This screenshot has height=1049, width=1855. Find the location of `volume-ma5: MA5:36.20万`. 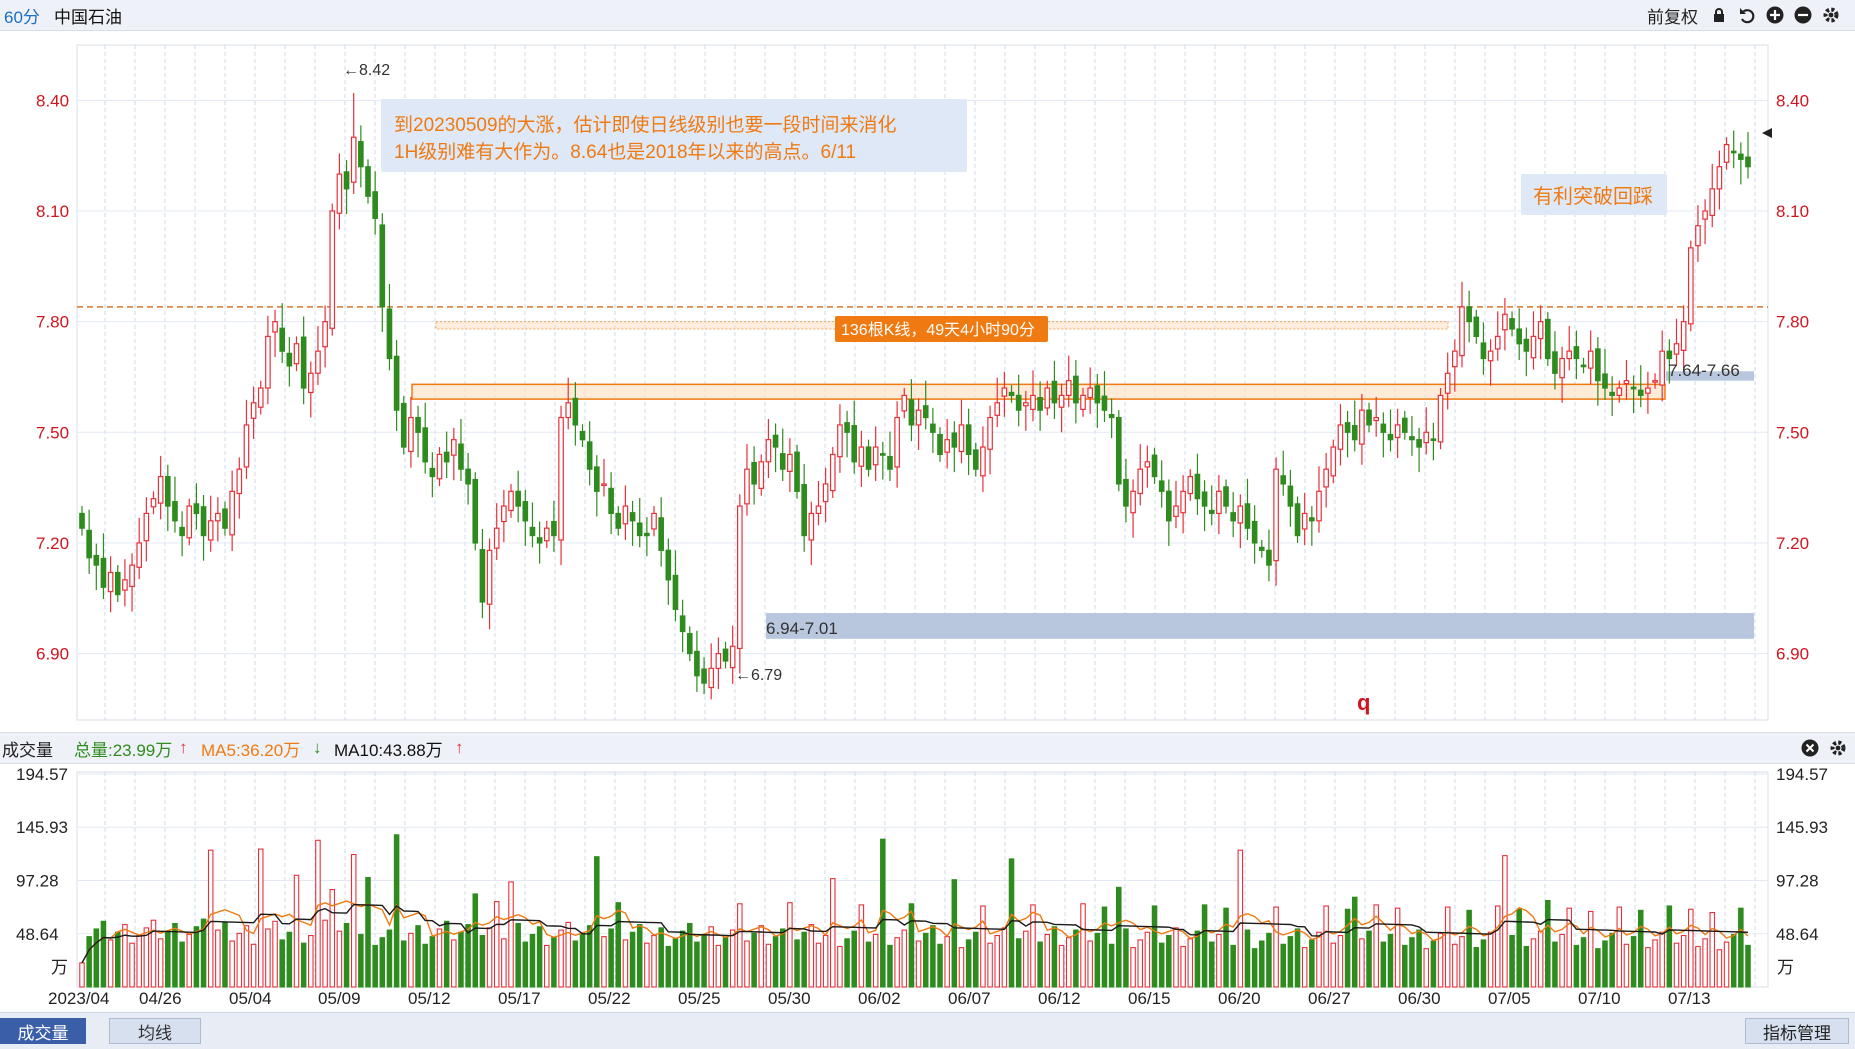

volume-ma5: MA5:36.20万 is located at coordinates (251, 750).